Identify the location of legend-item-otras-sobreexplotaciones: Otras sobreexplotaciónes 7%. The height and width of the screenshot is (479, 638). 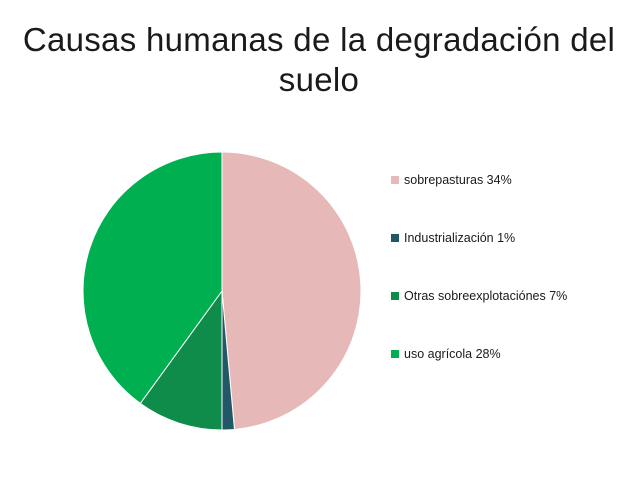
(479, 296).